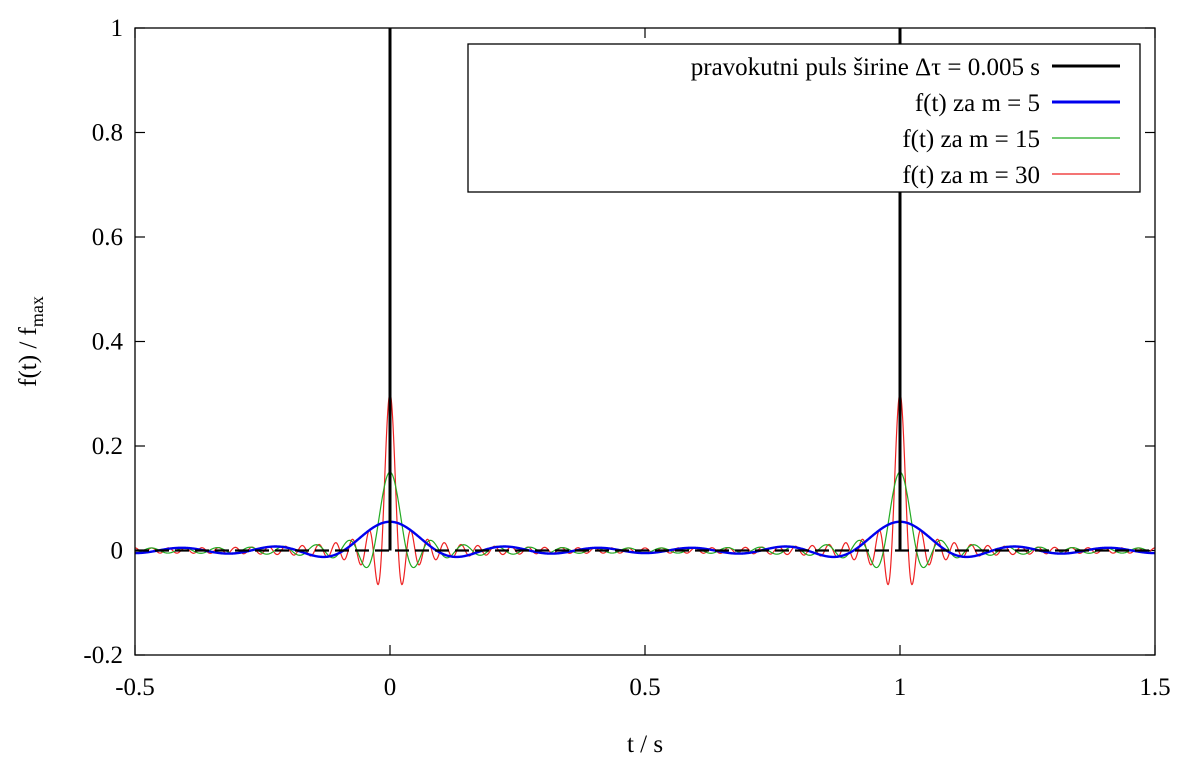 The height and width of the screenshot is (764, 1182). I want to click on x-tick-label: 0.5, so click(644, 687).